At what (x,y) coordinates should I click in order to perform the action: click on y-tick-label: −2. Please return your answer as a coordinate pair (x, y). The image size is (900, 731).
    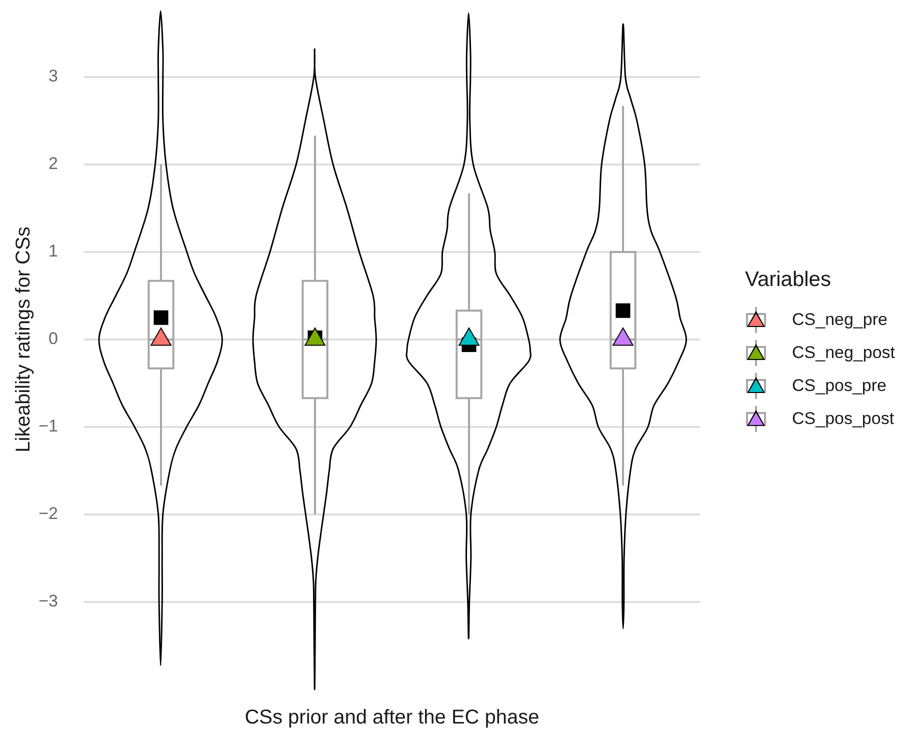
    Looking at the image, I should click on (48, 514).